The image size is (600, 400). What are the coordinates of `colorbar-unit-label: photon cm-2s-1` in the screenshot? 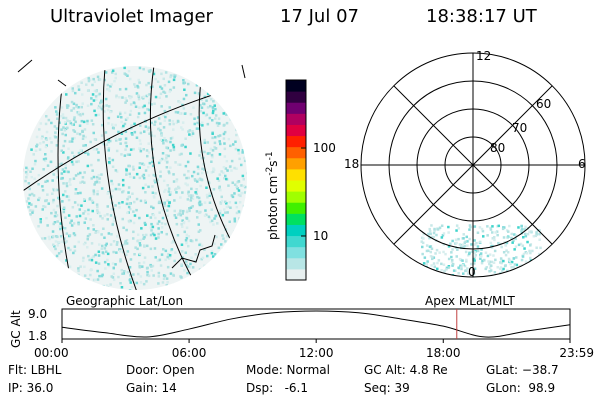 It's located at (272, 195).